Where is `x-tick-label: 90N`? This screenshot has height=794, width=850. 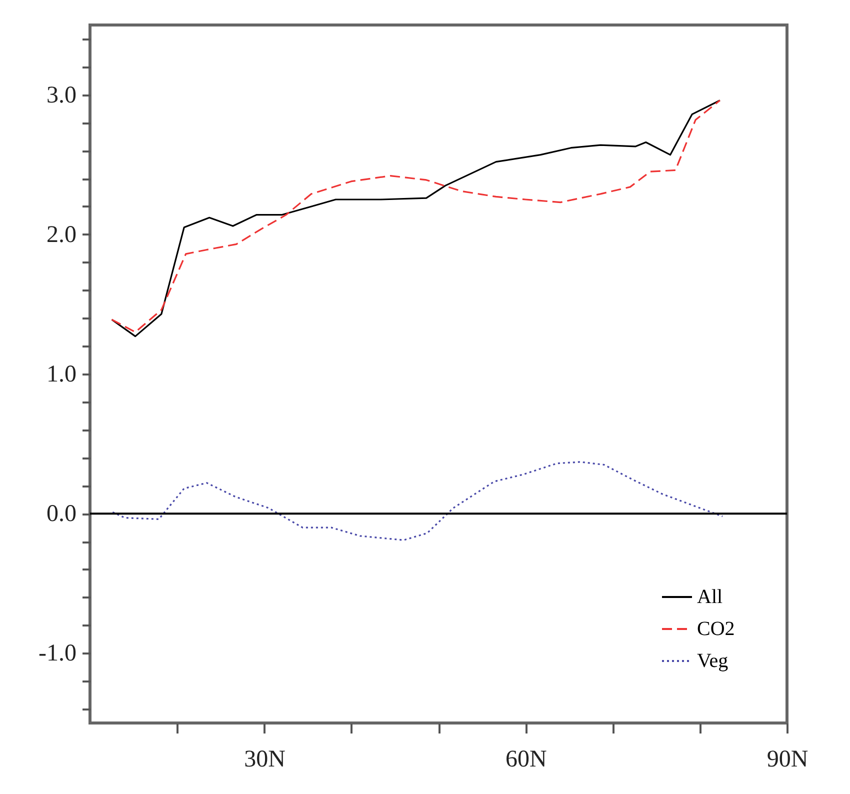 x-tick-label: 90N is located at coordinates (787, 759).